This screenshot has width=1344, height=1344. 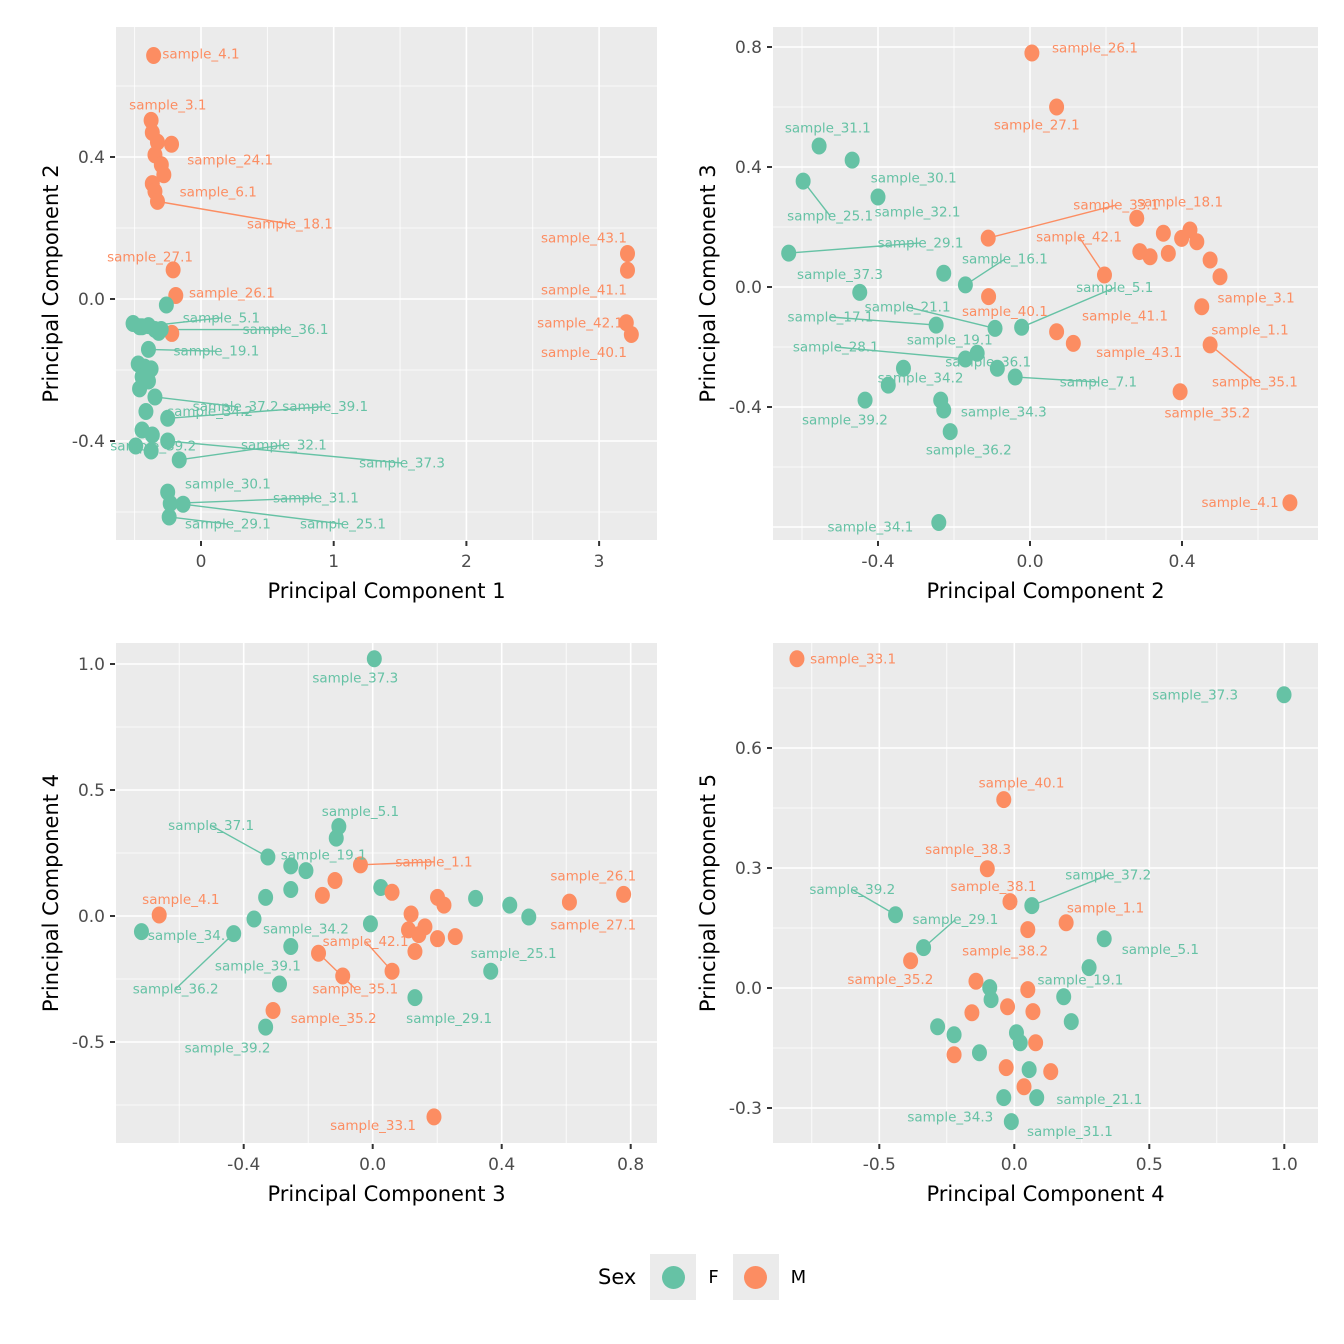 I want to click on point-label: sample_28.1, so click(x=836, y=348).